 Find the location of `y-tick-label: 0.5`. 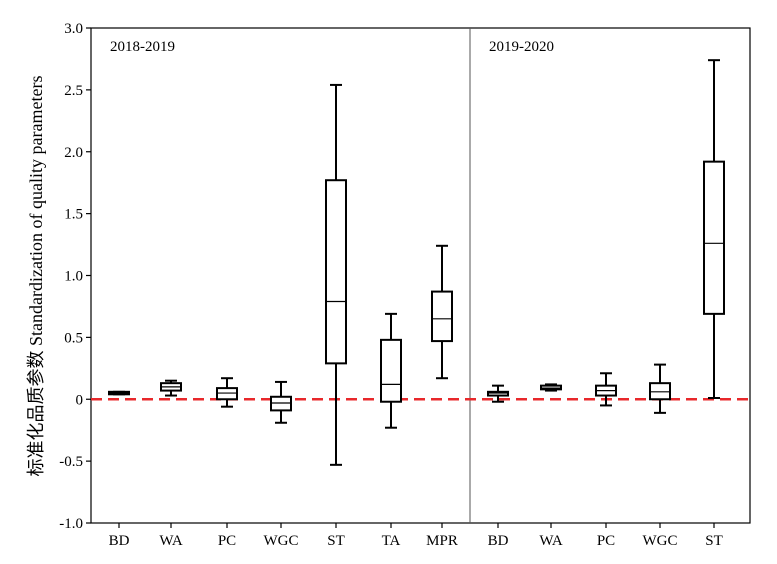

y-tick-label: 0.5 is located at coordinates (73, 338).